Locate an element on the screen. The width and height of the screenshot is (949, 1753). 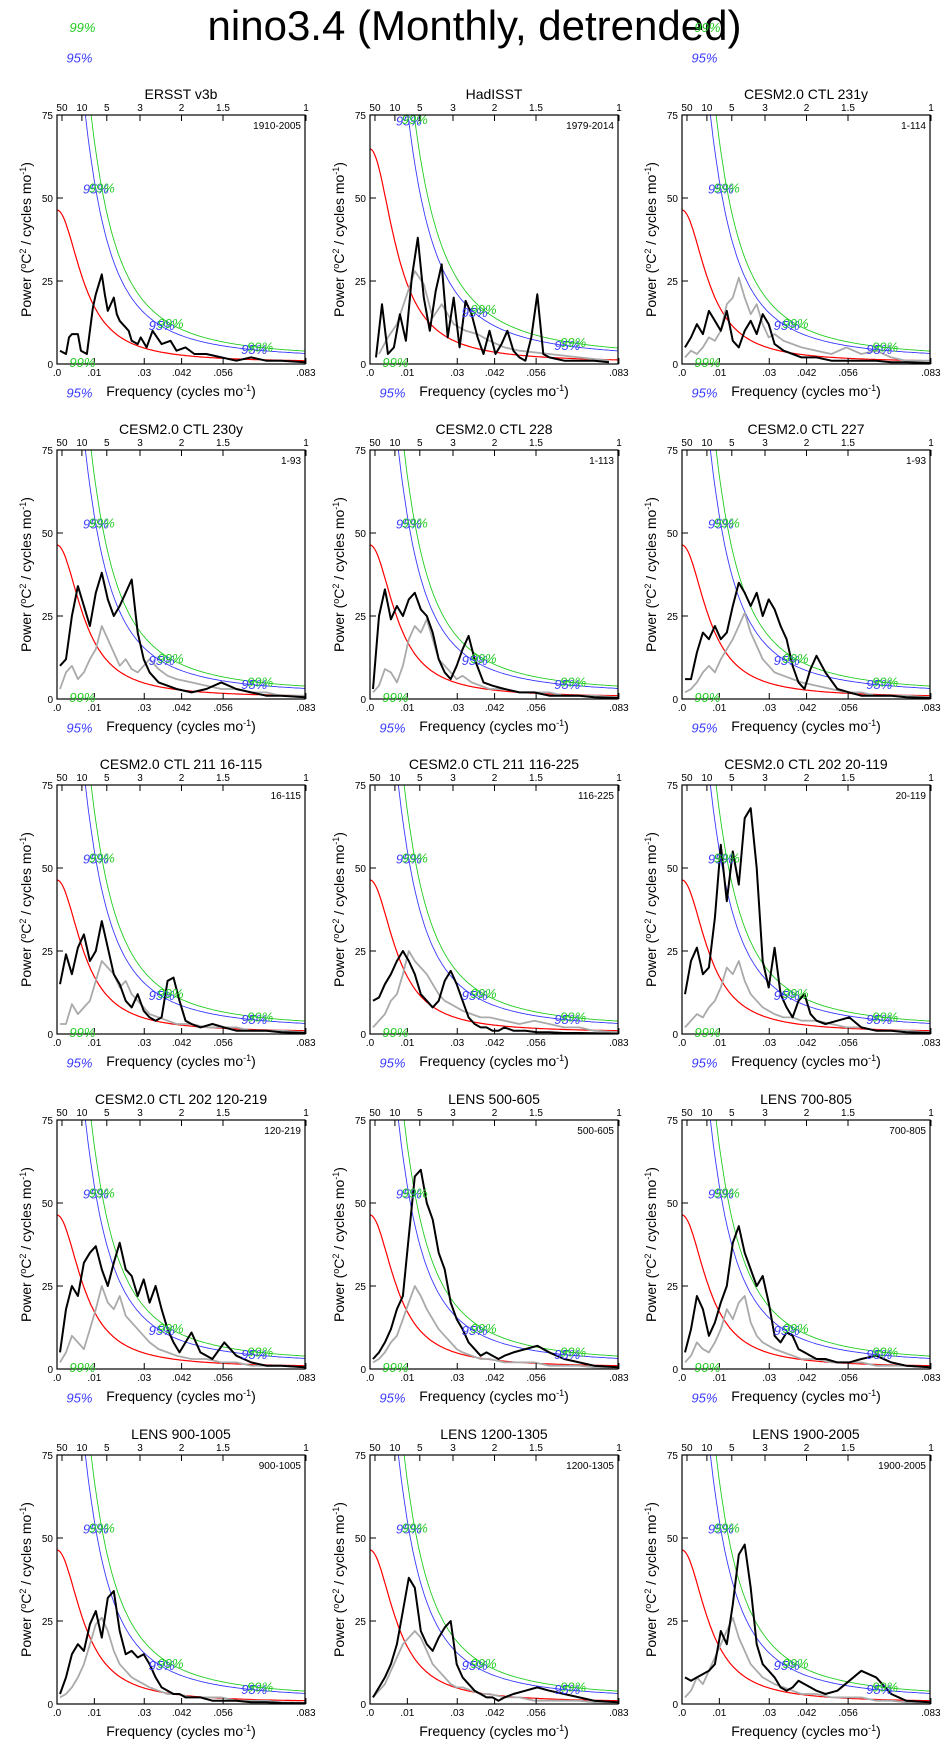
year-range-label: 1910-2005 is located at coordinates (277, 126).